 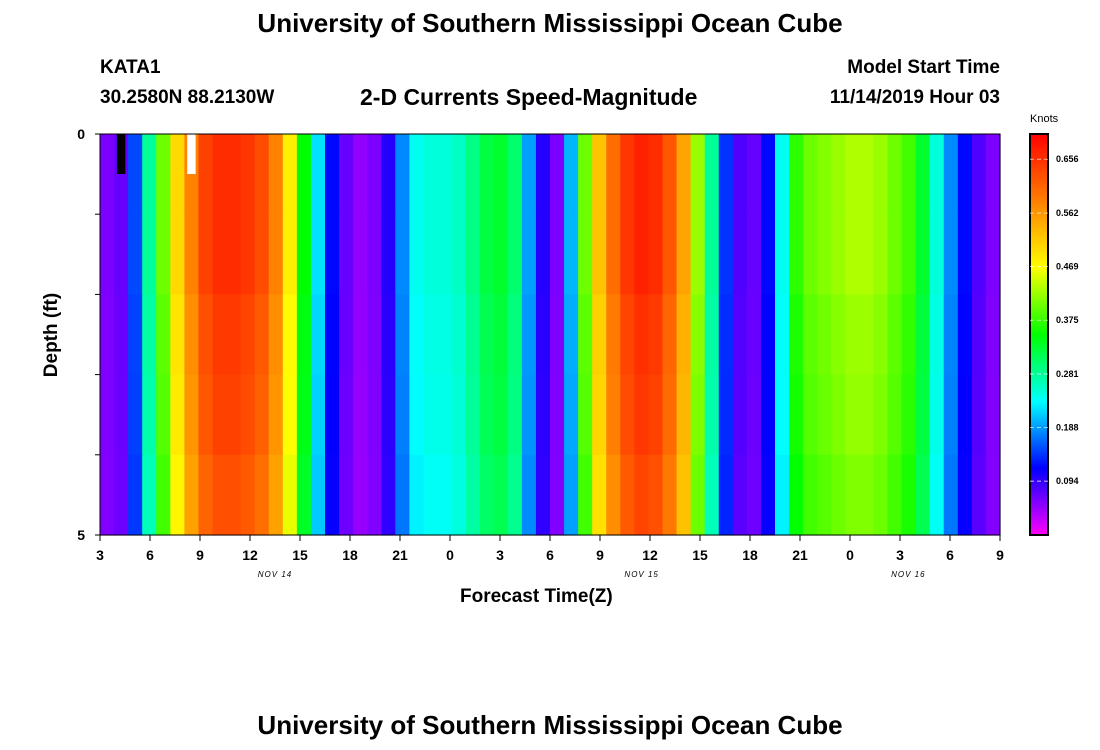 What do you see at coordinates (500, 555) in the screenshot?
I see `x-tick-label: 3` at bounding box center [500, 555].